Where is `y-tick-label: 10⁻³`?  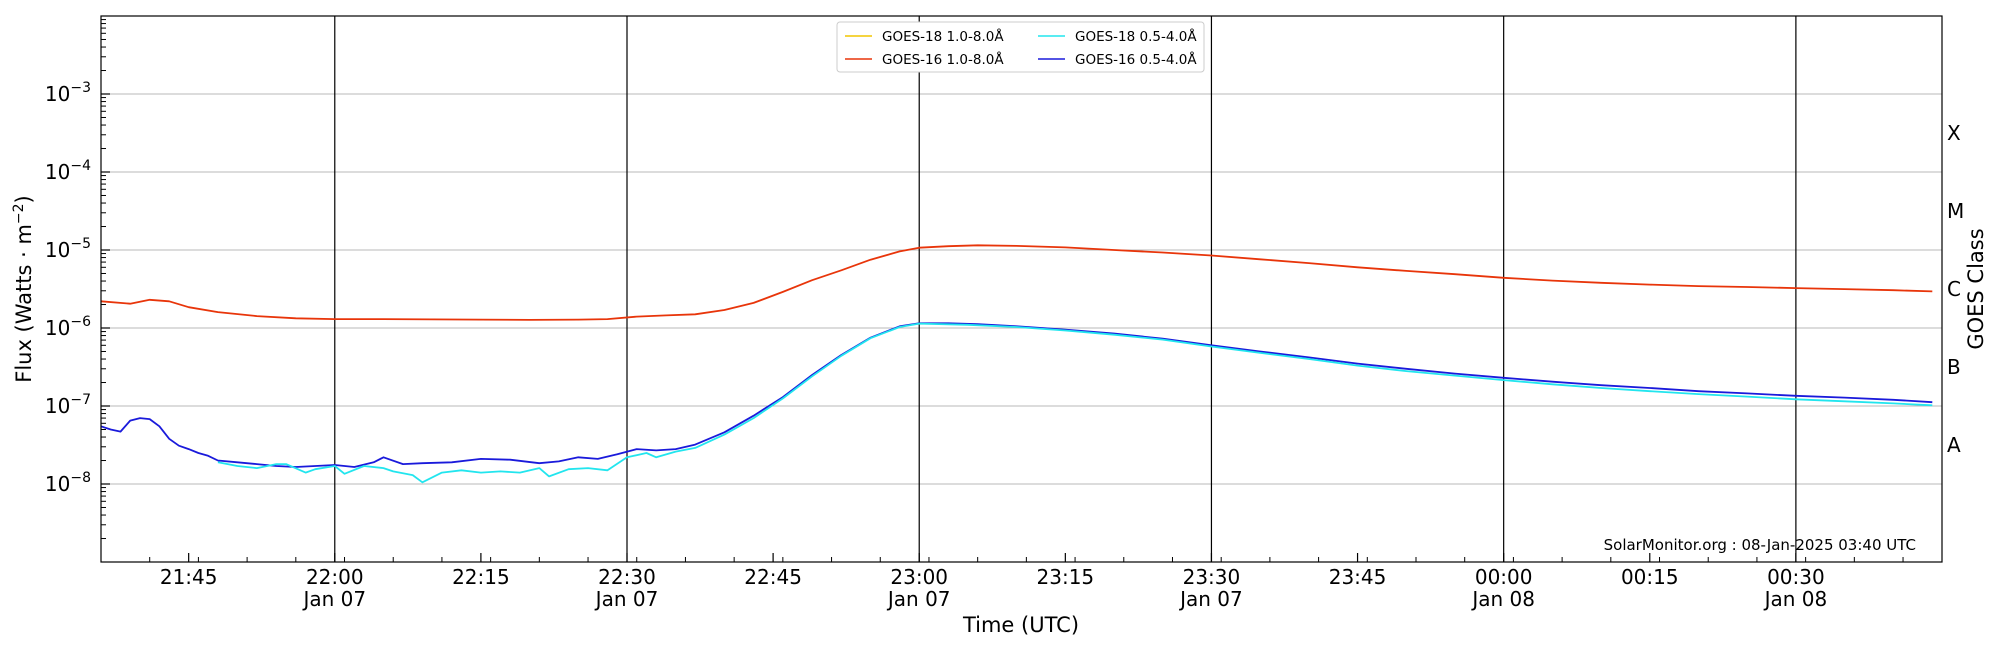
y-tick-label: 10⁻³ is located at coordinates (68, 93).